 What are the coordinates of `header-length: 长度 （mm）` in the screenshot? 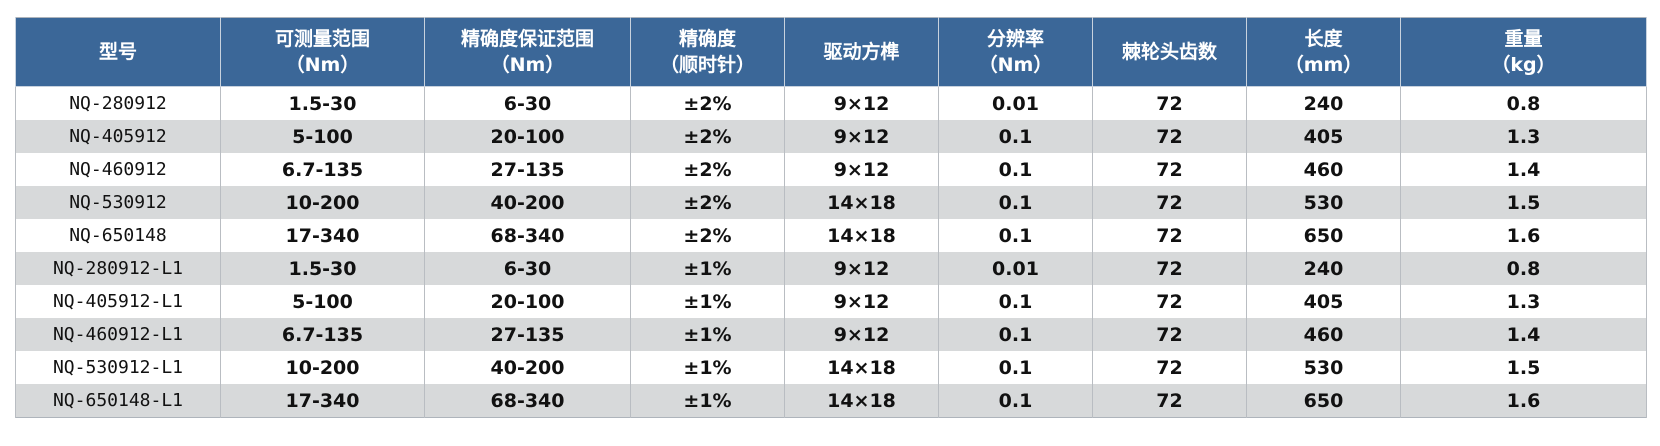 It's located at (1323, 52).